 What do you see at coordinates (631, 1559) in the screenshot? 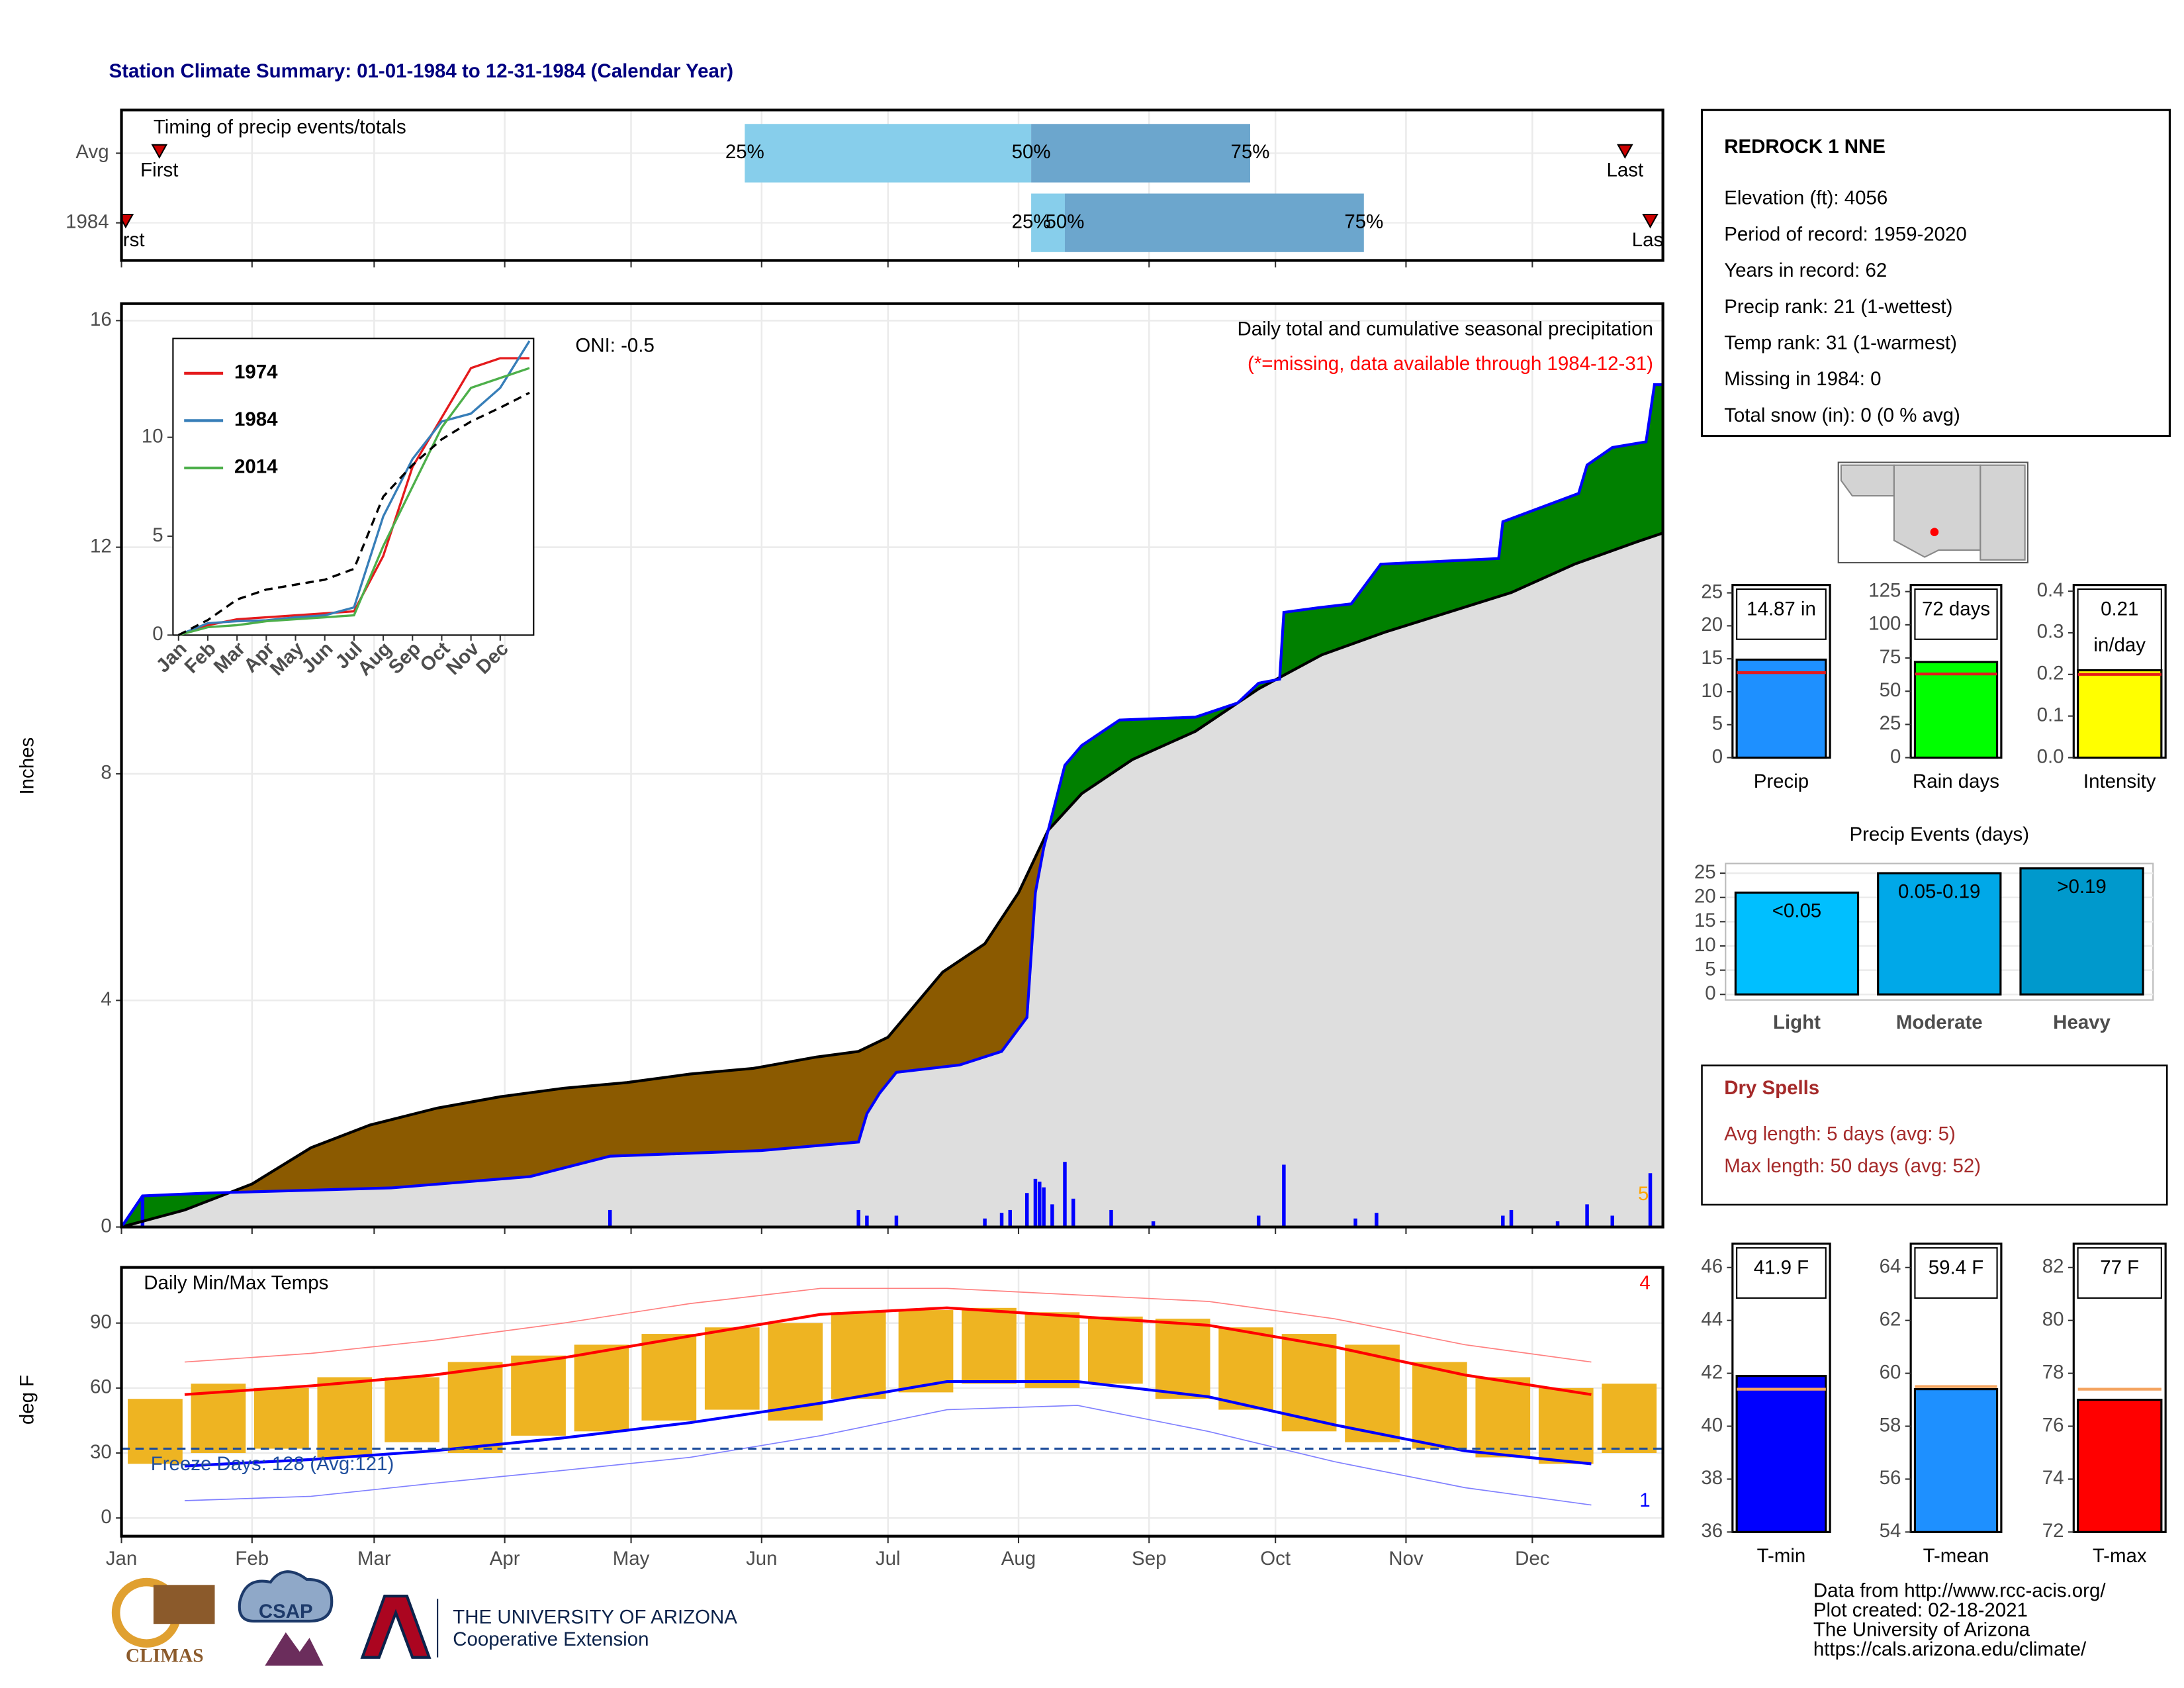
I see `x-tick-label: May` at bounding box center [631, 1559].